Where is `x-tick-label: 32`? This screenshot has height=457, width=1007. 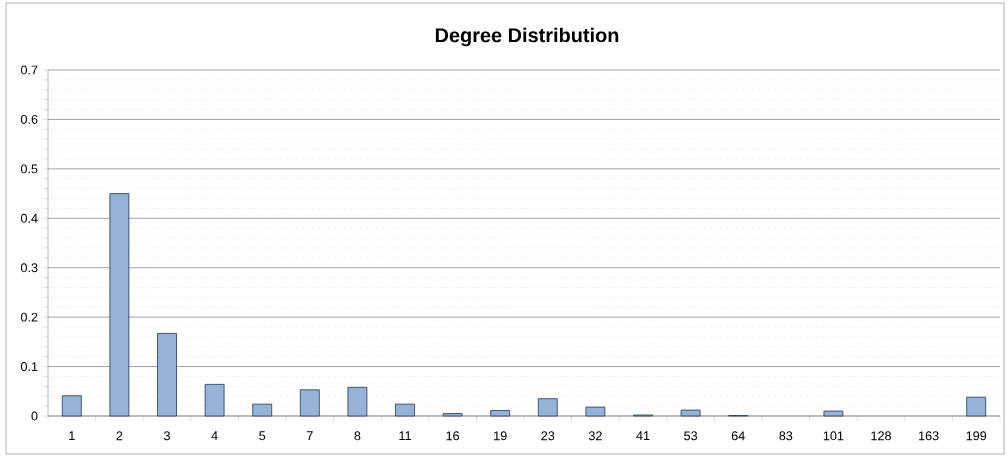
x-tick-label: 32 is located at coordinates (595, 436).